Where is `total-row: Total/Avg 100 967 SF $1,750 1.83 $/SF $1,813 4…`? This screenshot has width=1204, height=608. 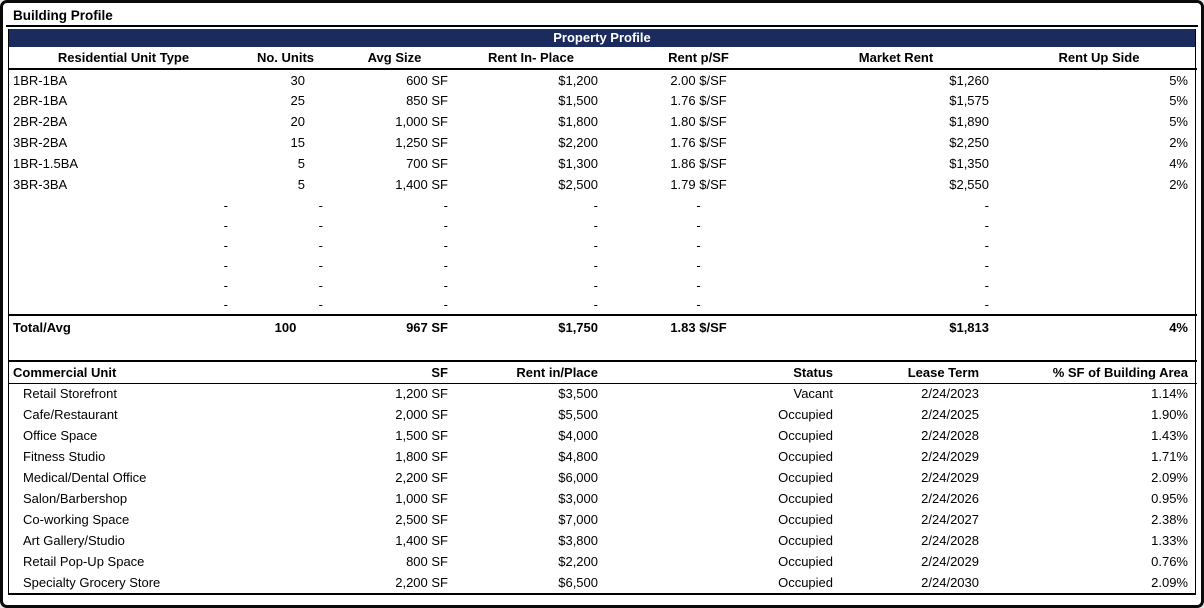
total-row: Total/Avg 100 967 SF $1,750 1.83 $/SF $1,813 4… is located at coordinates (603, 326).